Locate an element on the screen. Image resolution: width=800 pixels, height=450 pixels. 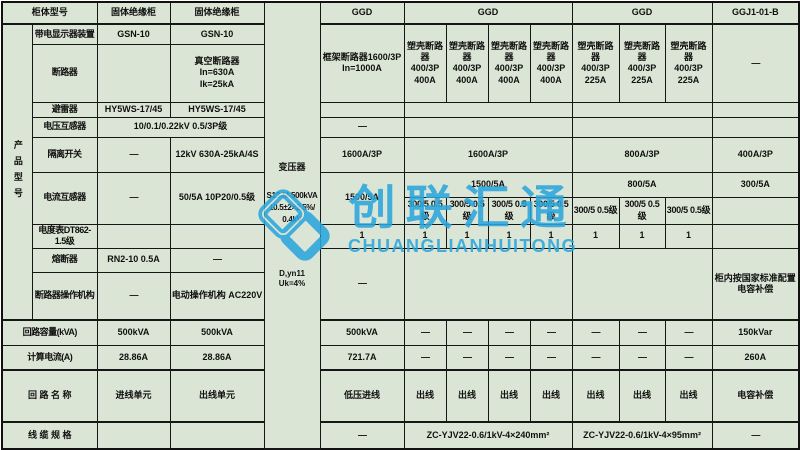
header-model-label: 柜体型号 is located at coordinates (49, 13).